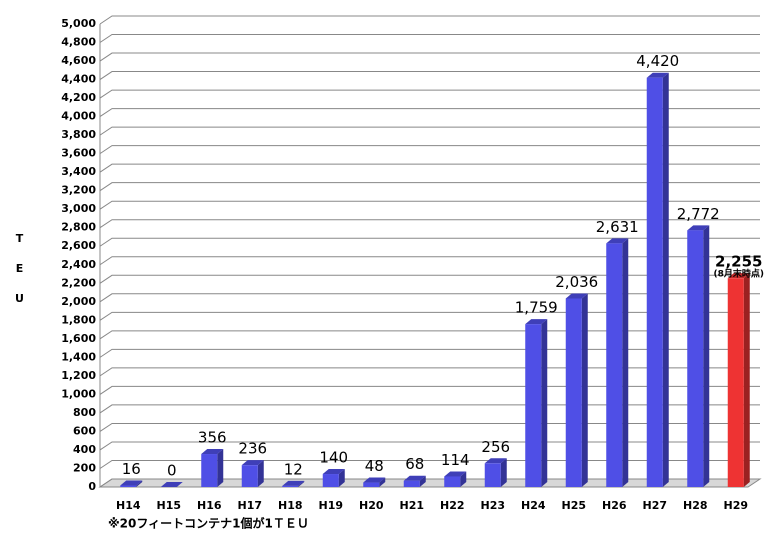 Image resolution: width=770 pixels, height=538 pixels. Describe the element at coordinates (78, 338) in the screenshot. I see `y-tick-label: 1,600` at that location.